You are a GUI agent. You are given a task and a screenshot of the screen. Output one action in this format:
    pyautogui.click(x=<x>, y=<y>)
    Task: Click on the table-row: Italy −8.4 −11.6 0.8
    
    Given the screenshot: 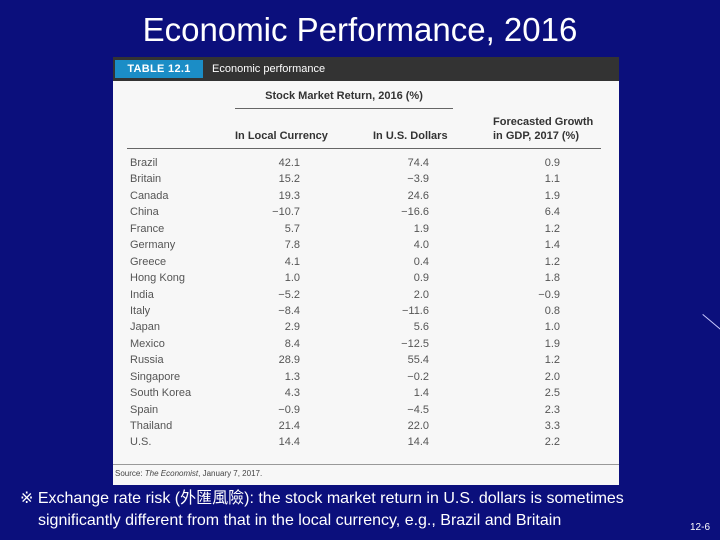 What is the action you would take?
    pyautogui.click(x=366, y=311)
    